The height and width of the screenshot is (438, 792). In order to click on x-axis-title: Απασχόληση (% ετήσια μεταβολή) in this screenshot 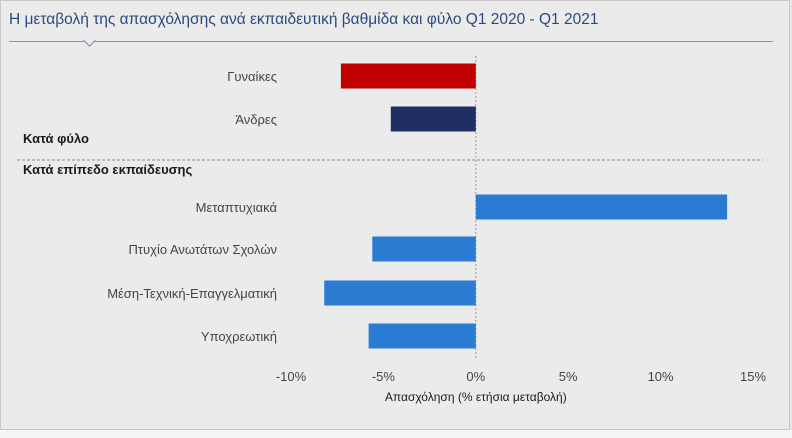, I will do `click(476, 397)`.